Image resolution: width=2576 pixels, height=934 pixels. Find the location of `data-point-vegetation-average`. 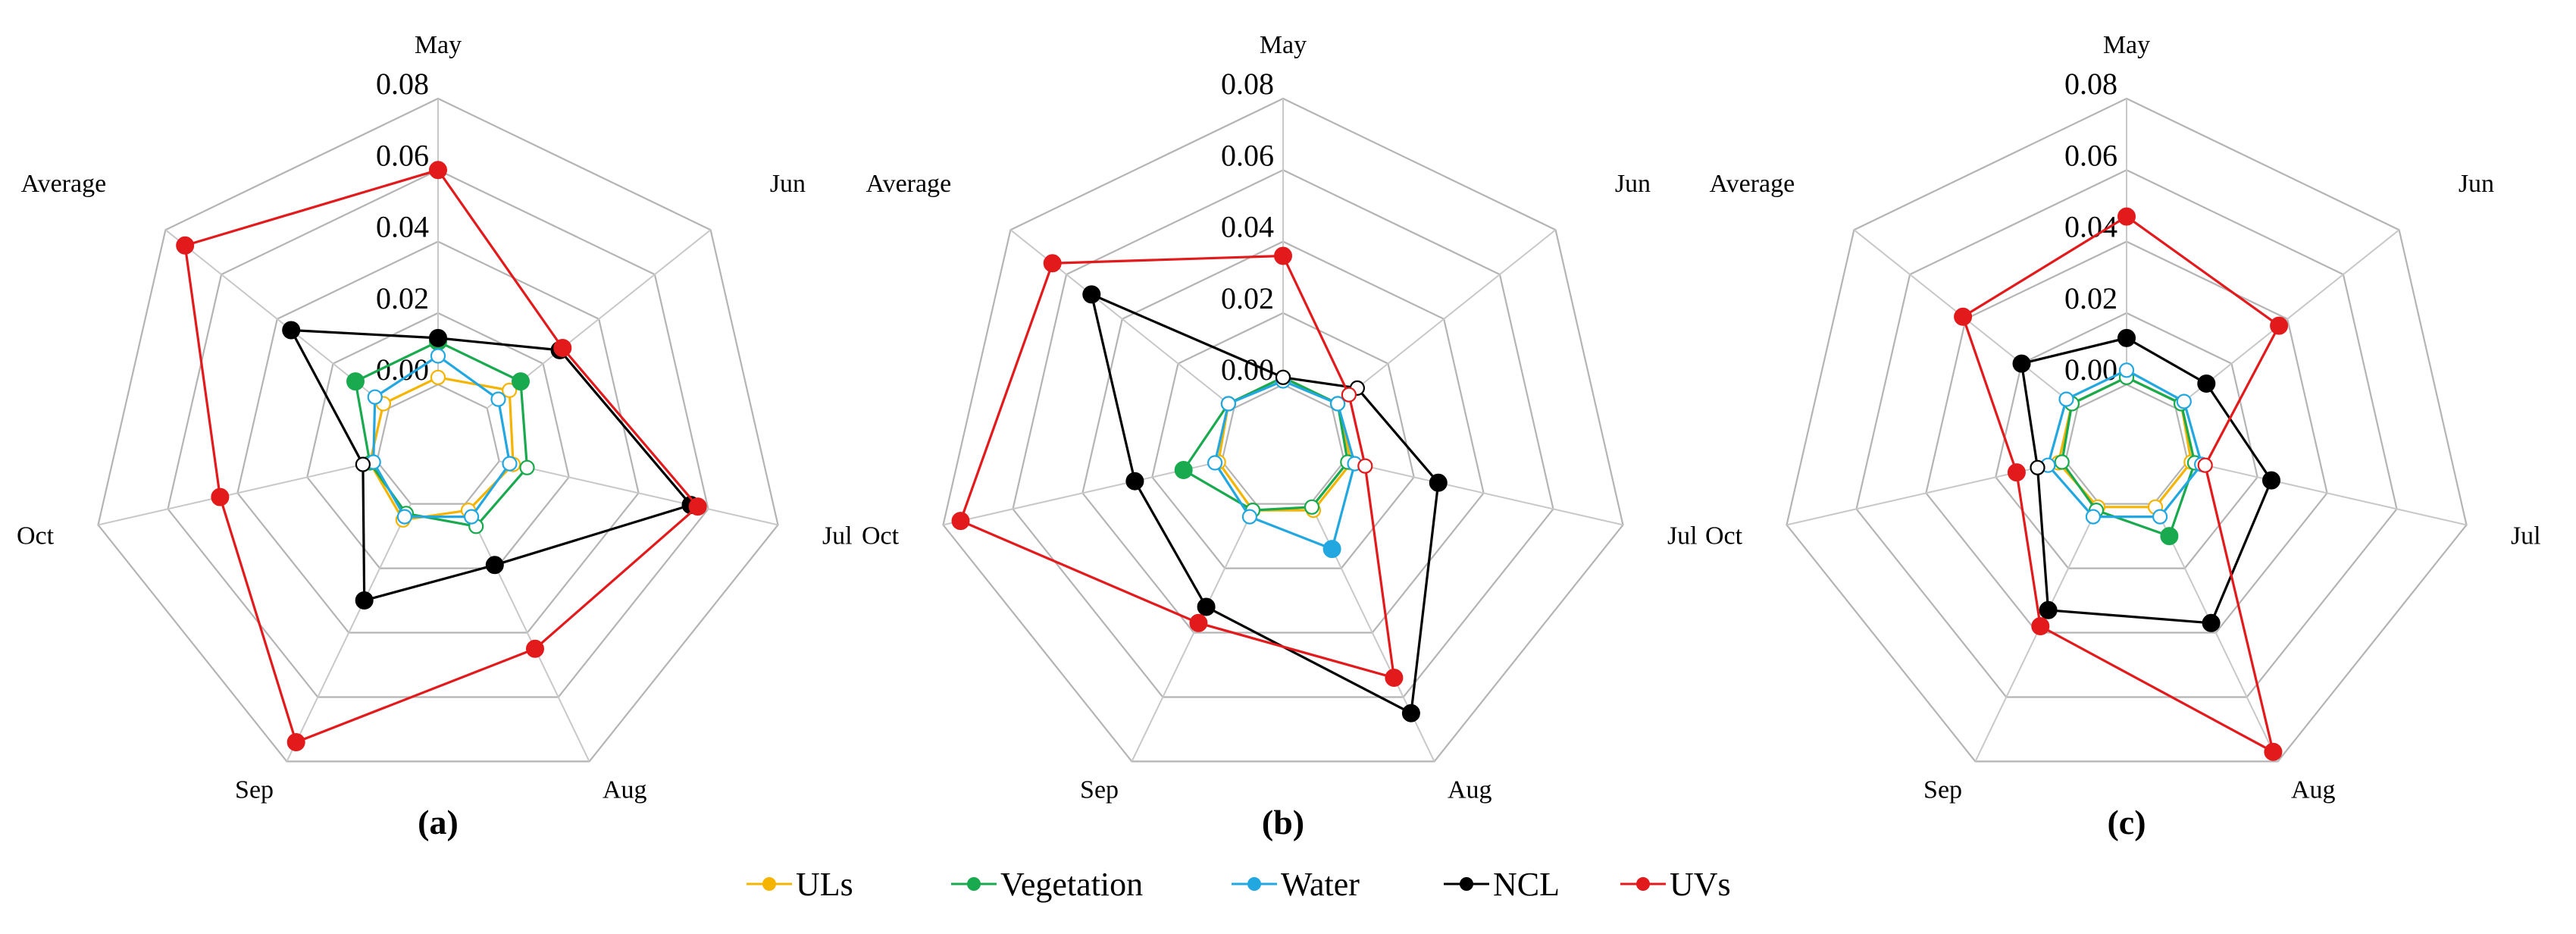

data-point-vegetation-average is located at coordinates (355, 381).